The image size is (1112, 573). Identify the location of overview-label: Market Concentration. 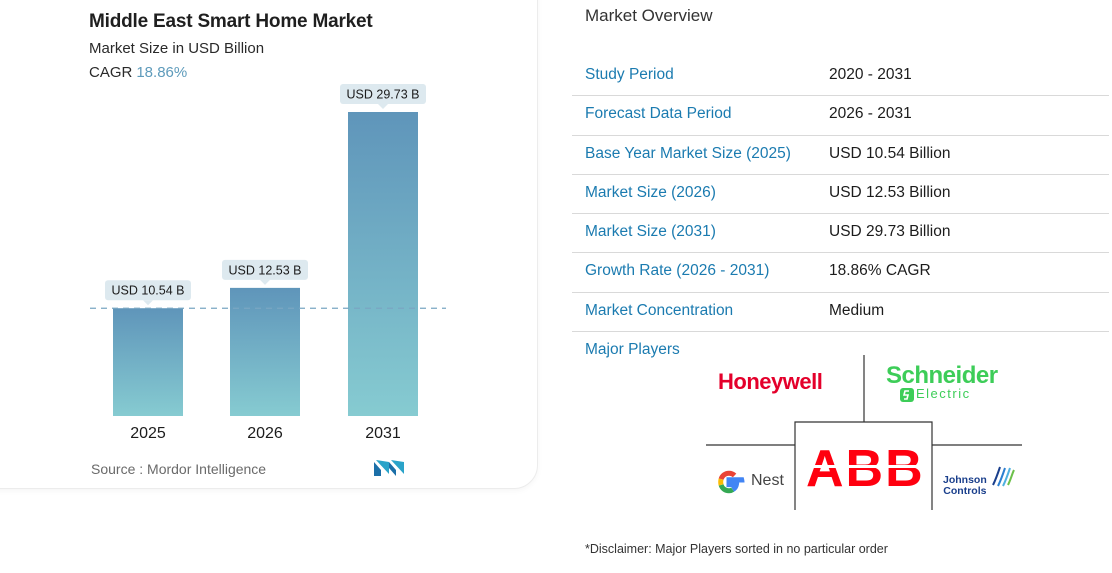
(659, 310).